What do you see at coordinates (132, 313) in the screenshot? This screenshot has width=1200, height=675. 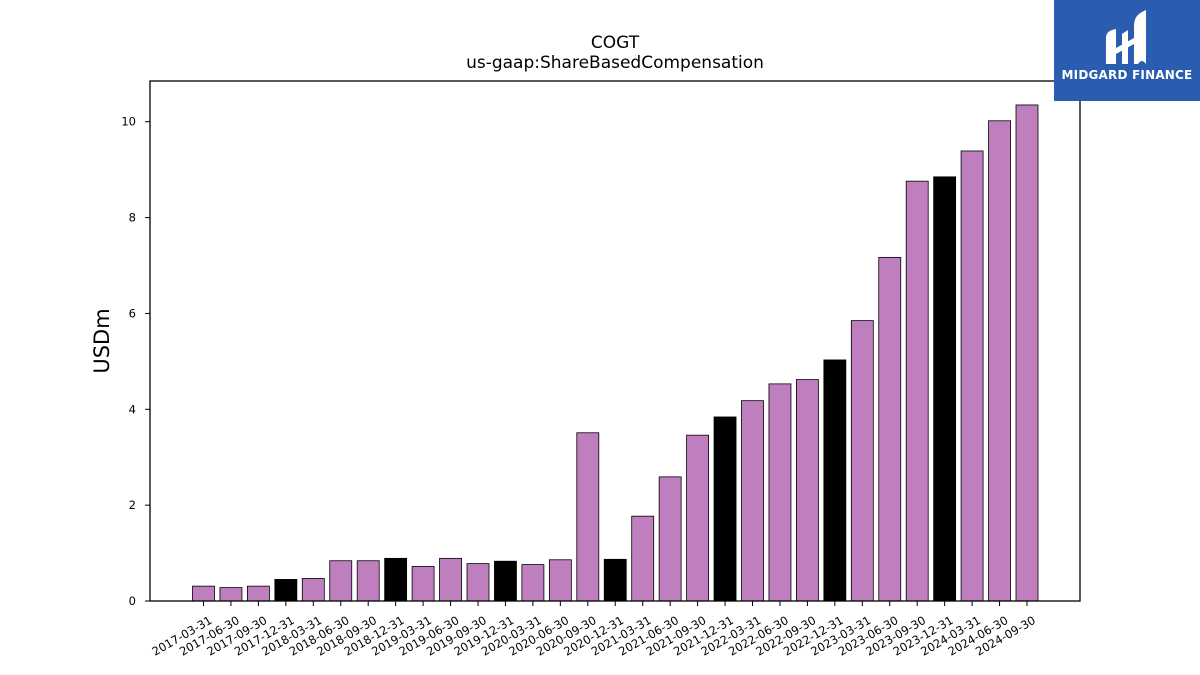 I see `y-tick-label: 6` at bounding box center [132, 313].